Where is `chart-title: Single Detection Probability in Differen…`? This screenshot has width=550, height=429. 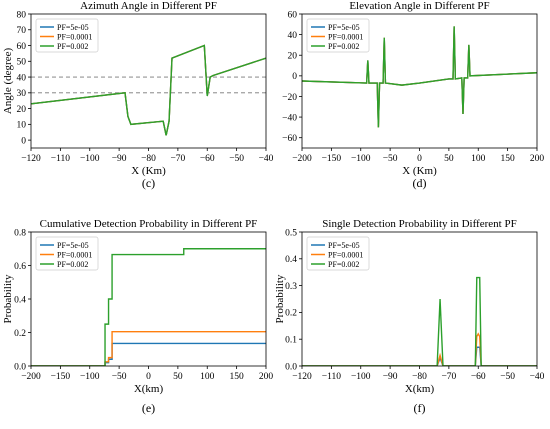
chart-title: Single Detection Probability in Differen… is located at coordinates (419, 224).